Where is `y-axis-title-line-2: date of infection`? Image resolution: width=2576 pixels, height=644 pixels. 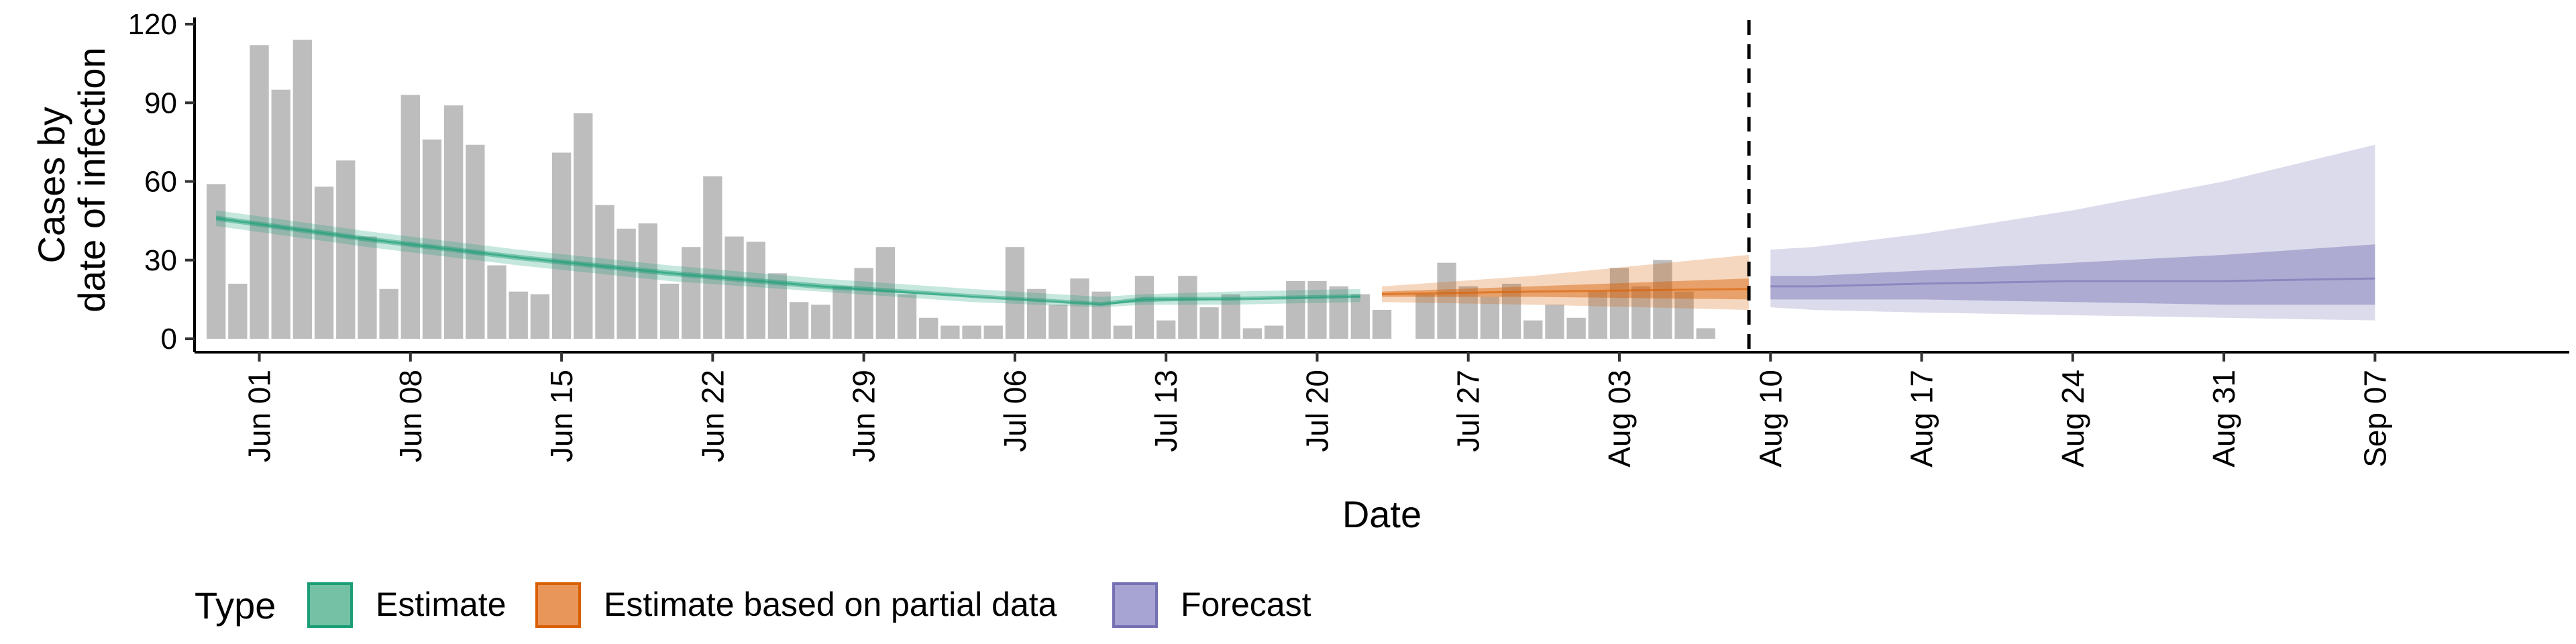 y-axis-title-line-2: date of infection is located at coordinates (91, 179).